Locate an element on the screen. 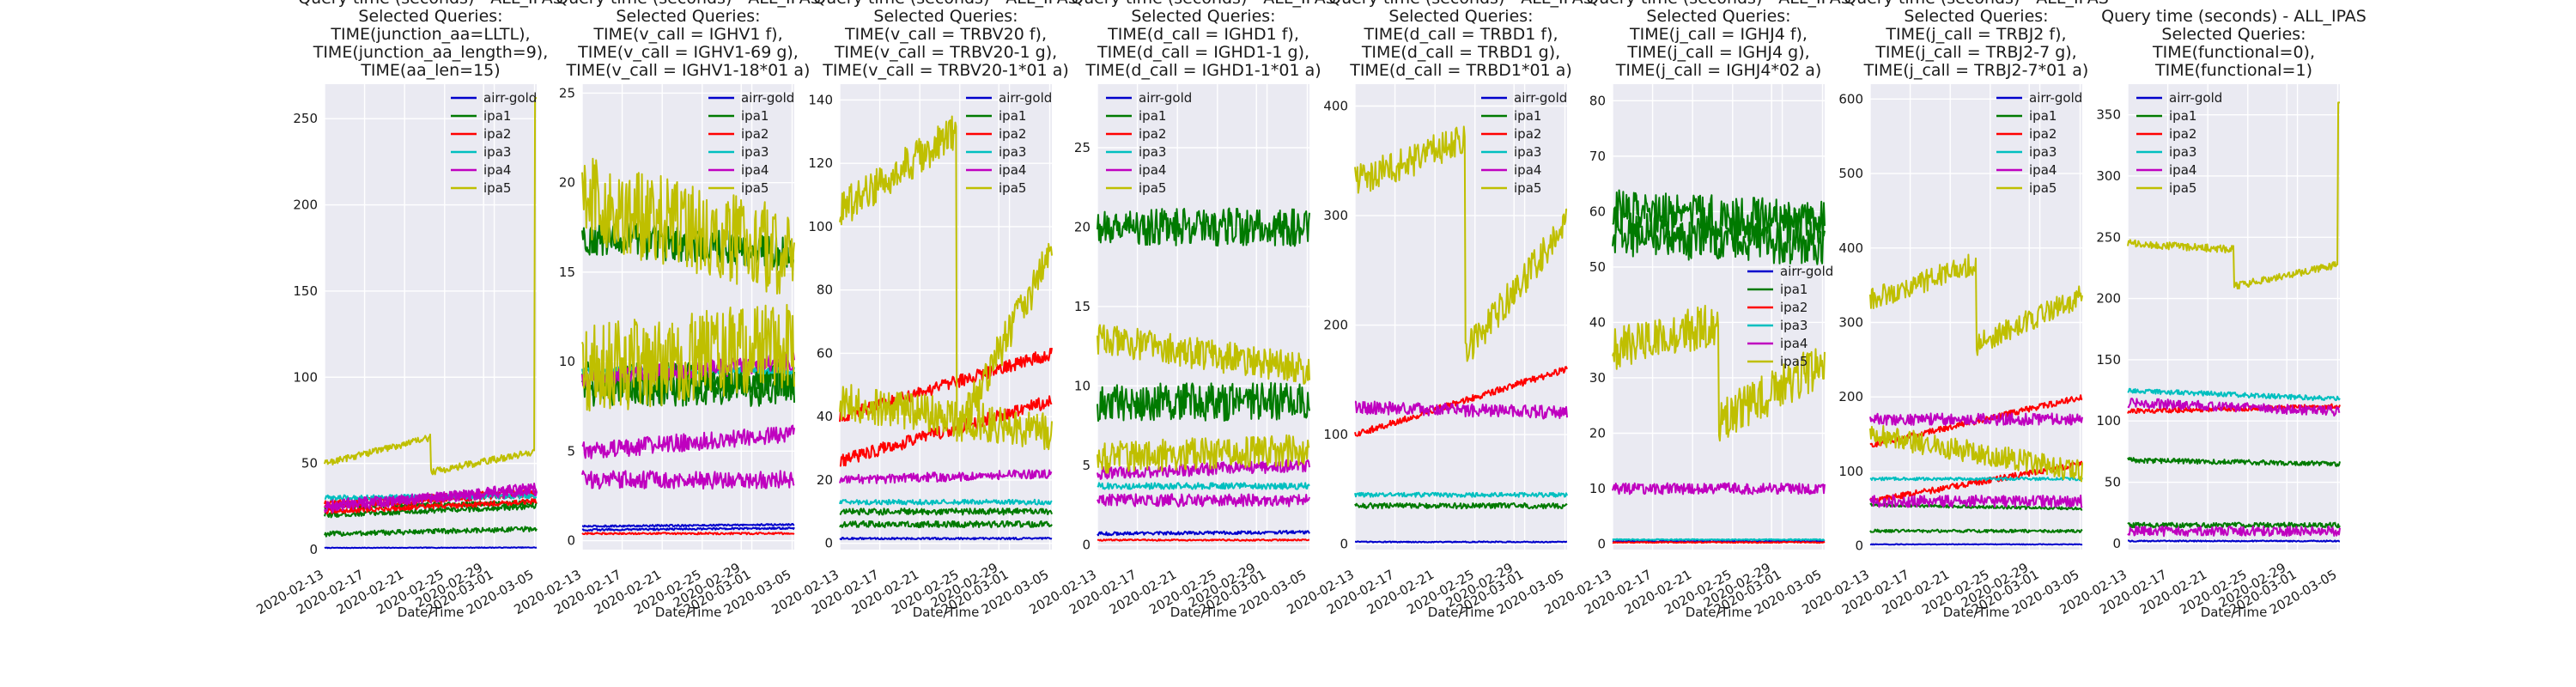  y-tick-label: 120 is located at coordinates (821, 163).